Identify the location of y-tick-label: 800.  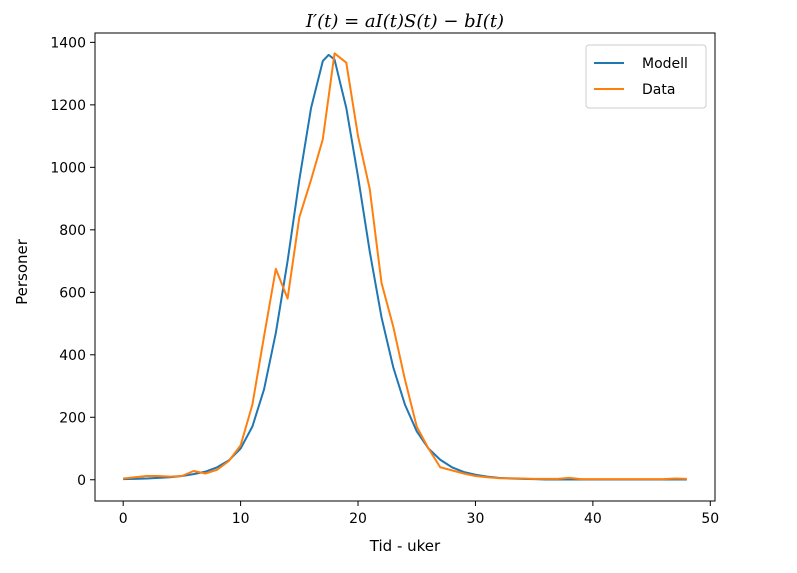
(72, 231).